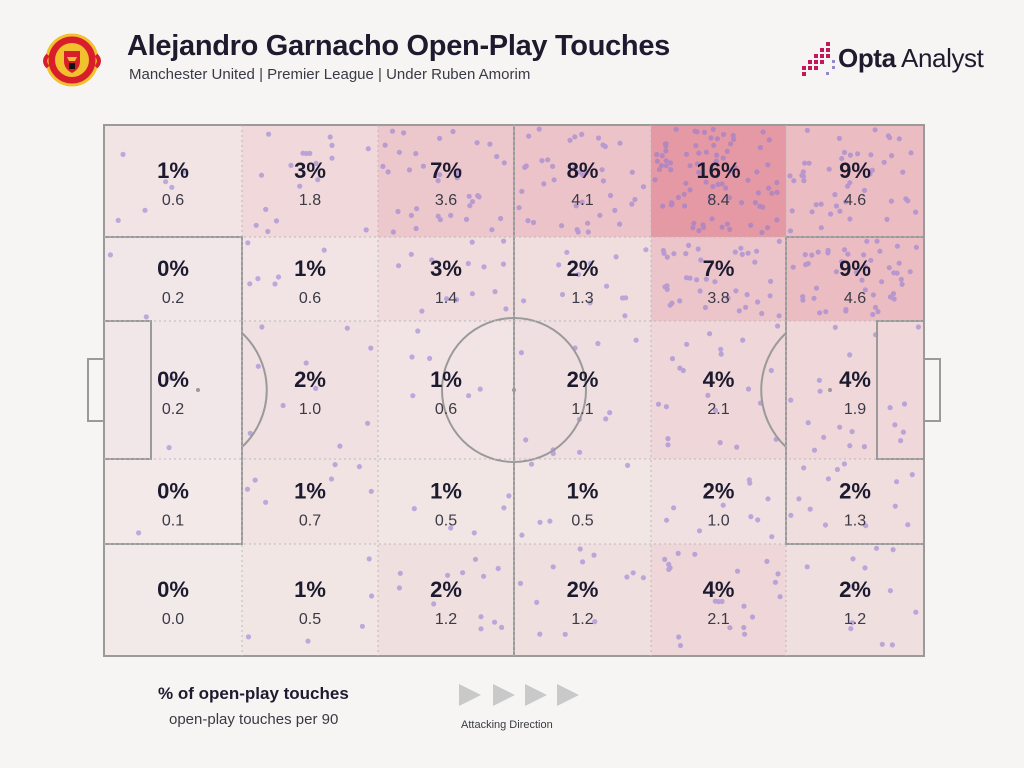 The image size is (1024, 768). Describe the element at coordinates (507, 725) in the screenshot. I see `attacking-direction-label: Attacking Direction` at that location.